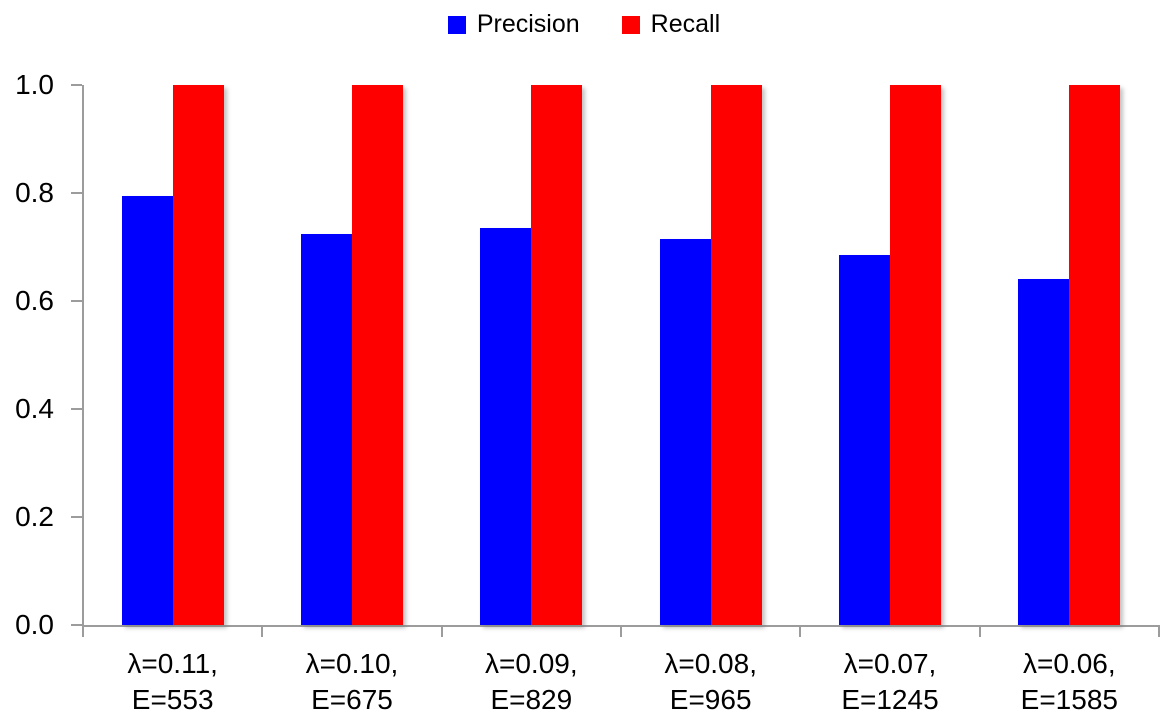  I want to click on x-label-line1: λ=0.07,, so click(890, 663).